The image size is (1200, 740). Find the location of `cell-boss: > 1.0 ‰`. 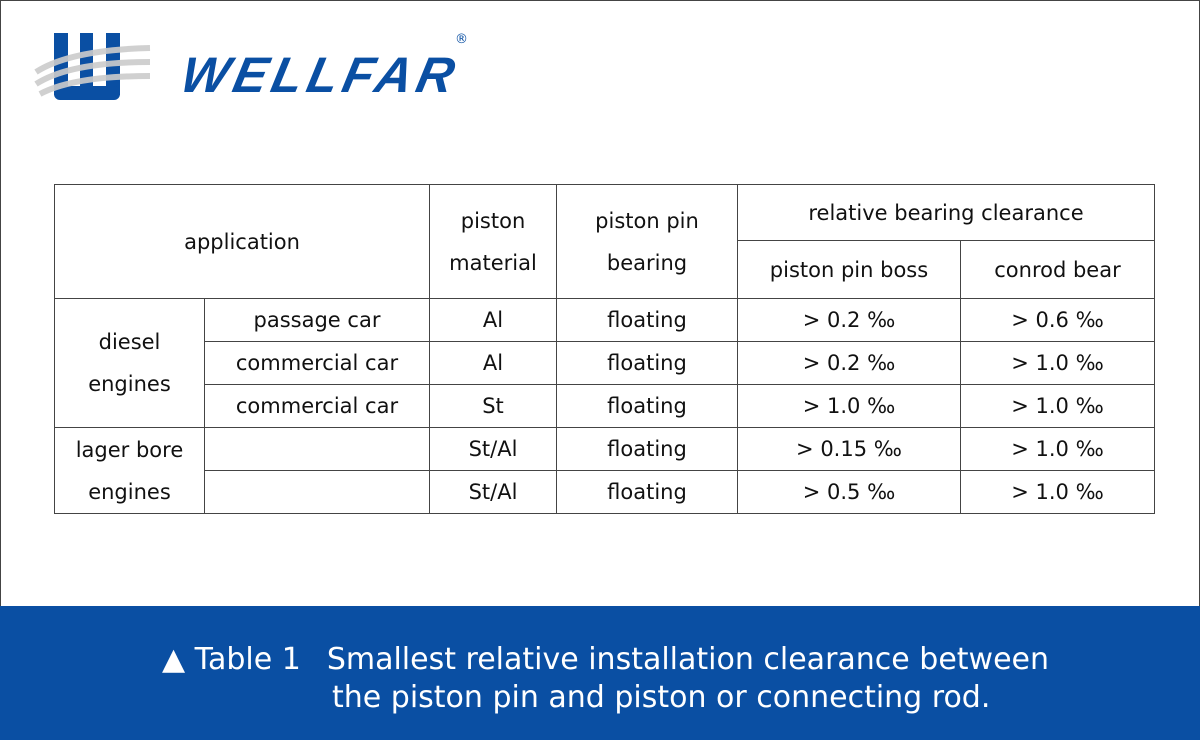

cell-boss: > 1.0 ‰ is located at coordinates (849, 406).